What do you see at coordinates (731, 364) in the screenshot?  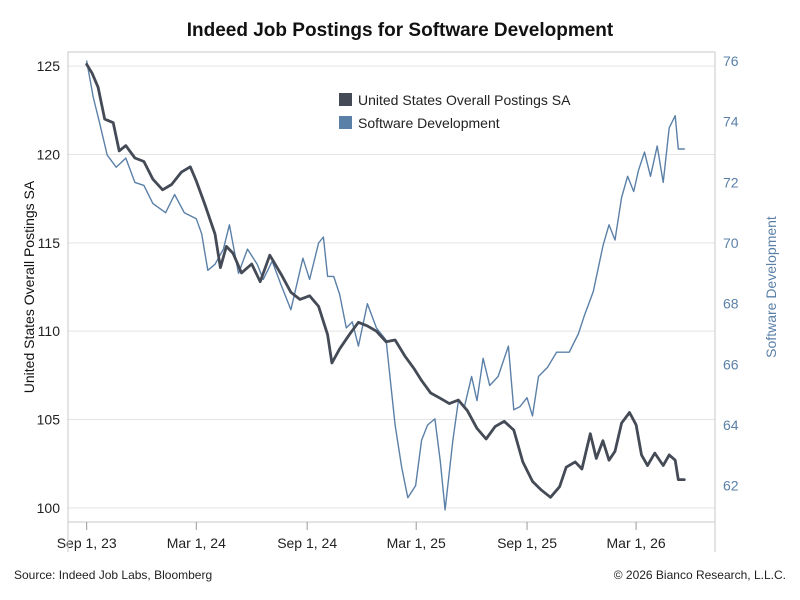 I see `y-tick-right-66: 66` at bounding box center [731, 364].